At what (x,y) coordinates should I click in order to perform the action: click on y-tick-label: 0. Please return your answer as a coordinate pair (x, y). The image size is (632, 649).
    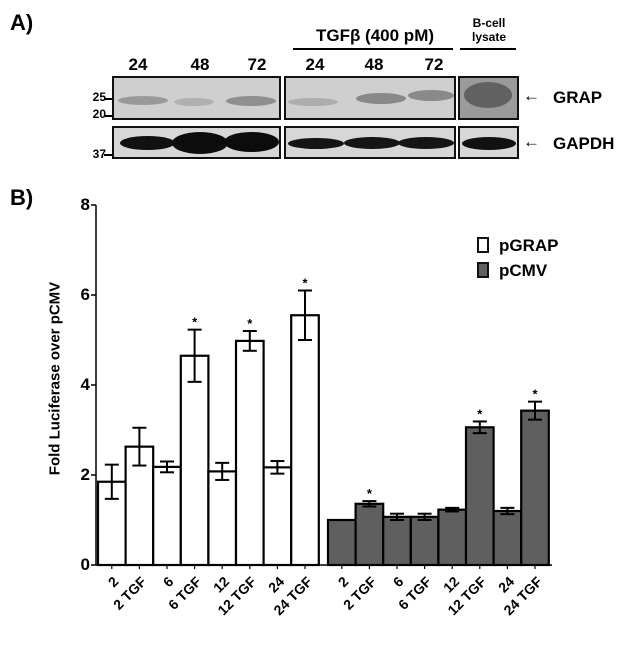
    Looking at the image, I should click on (85, 564).